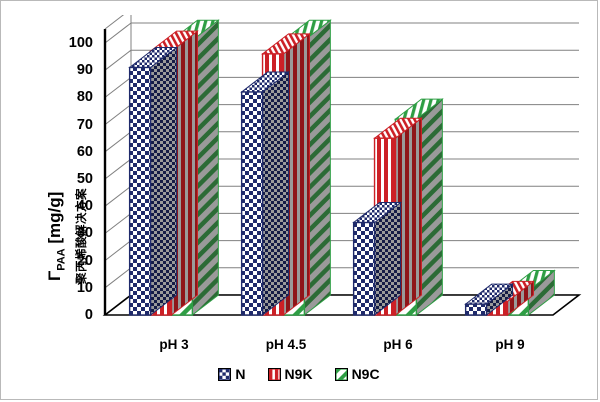 The width and height of the screenshot is (600, 402). What do you see at coordinates (489, 300) in the screenshot?
I see `bar-n-ph9` at bounding box center [489, 300].